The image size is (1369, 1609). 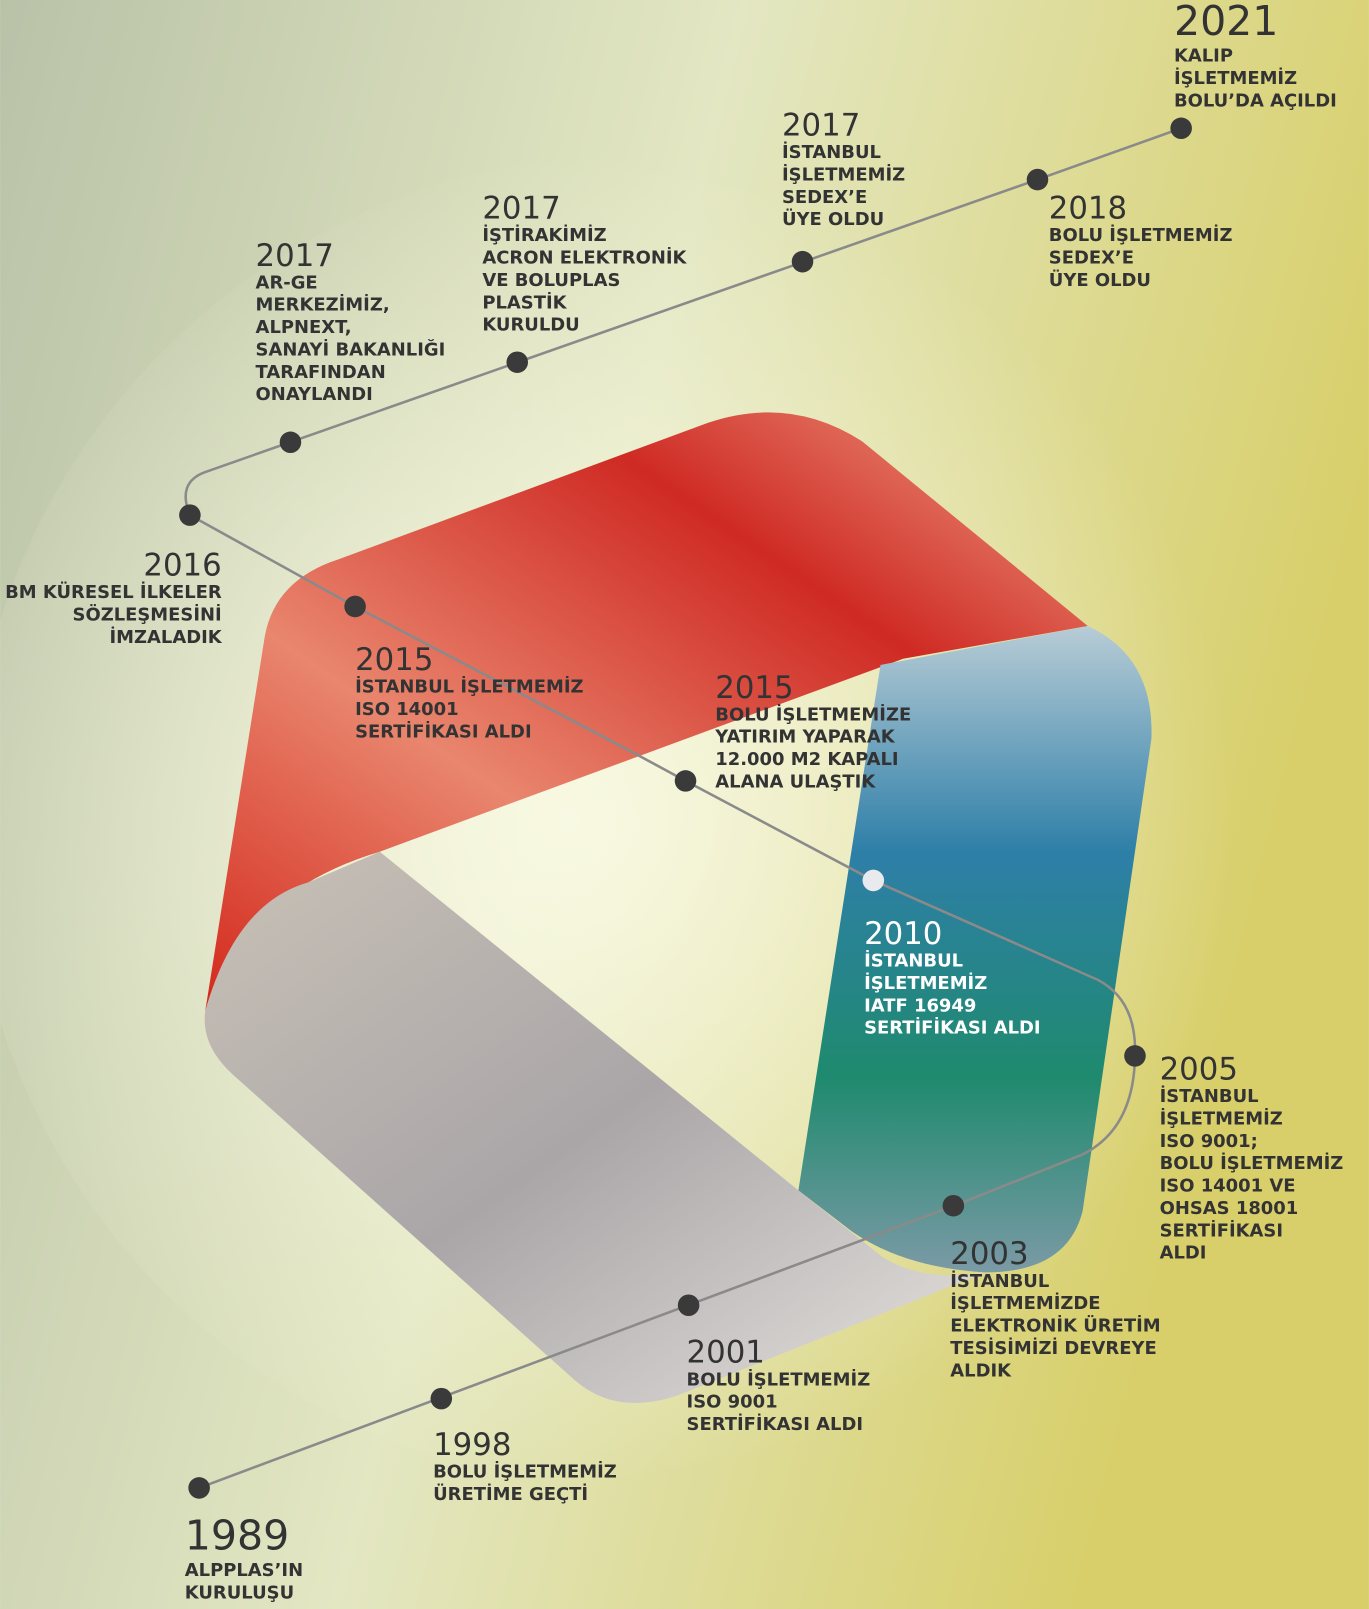 I want to click on description-line: ISO 14001 VE, so click(x=1228, y=1186).